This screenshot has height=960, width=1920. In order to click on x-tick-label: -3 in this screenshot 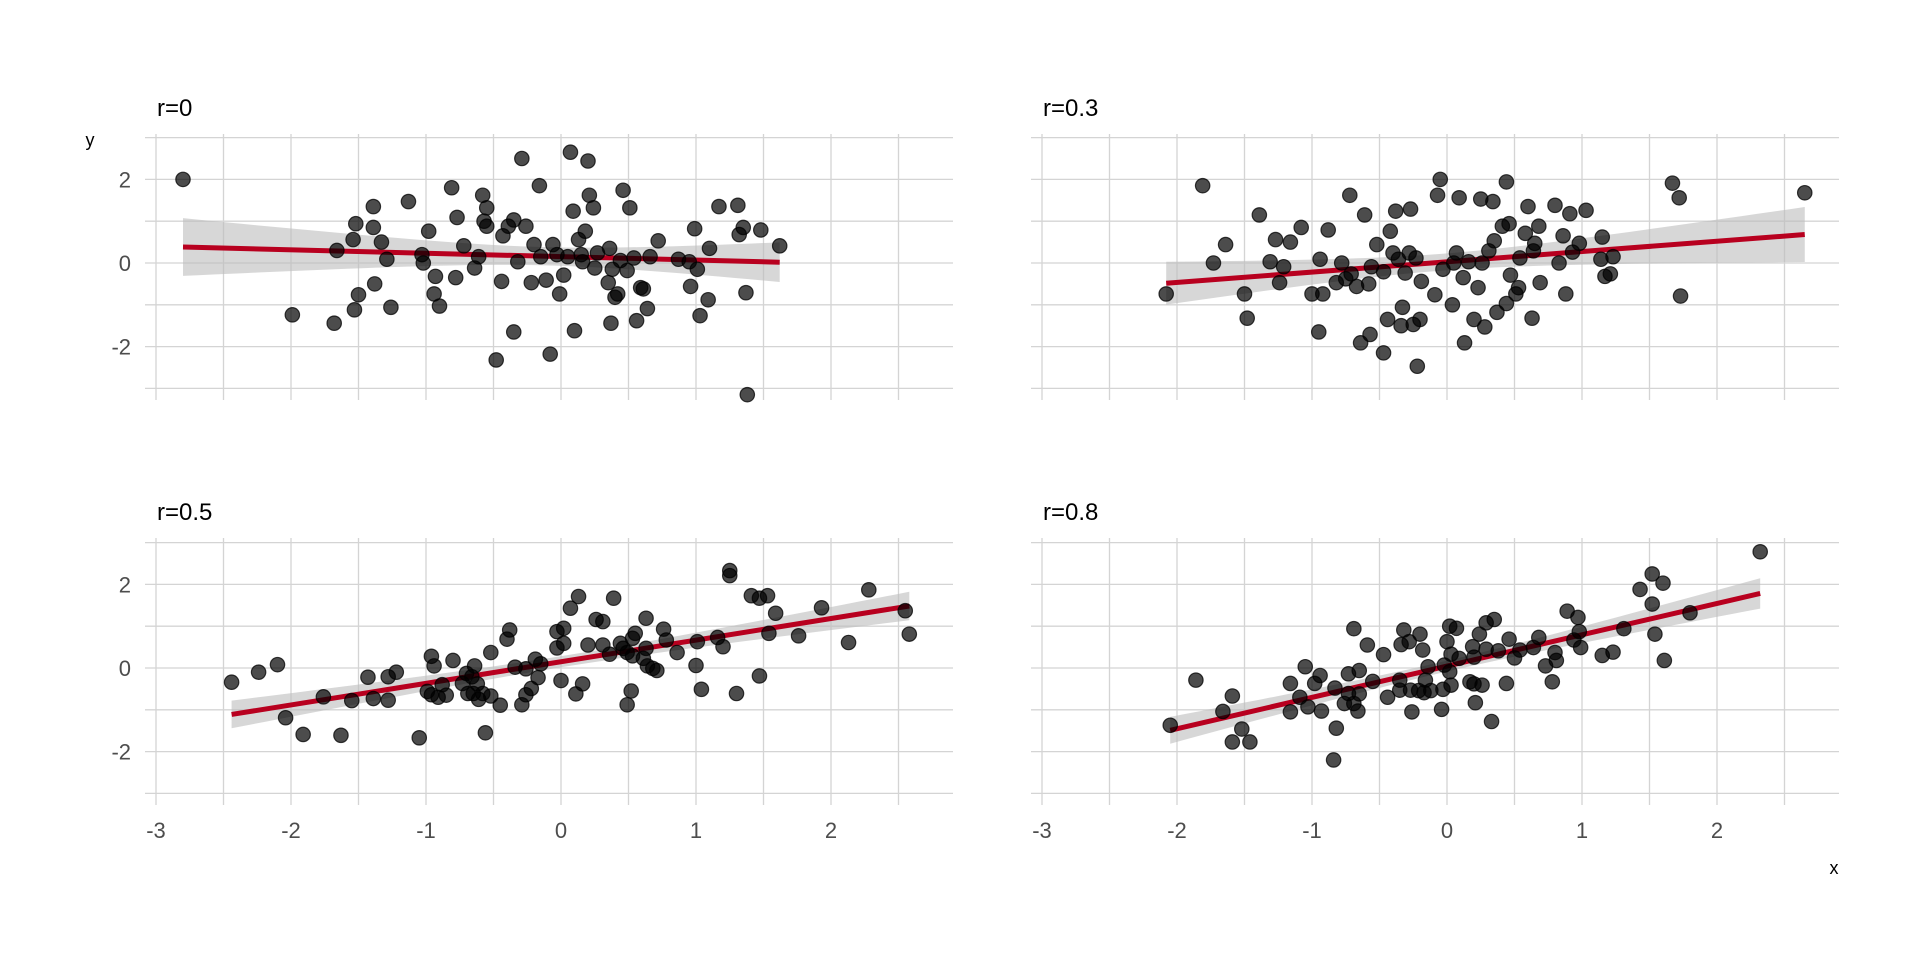, I will do `click(1042, 830)`.